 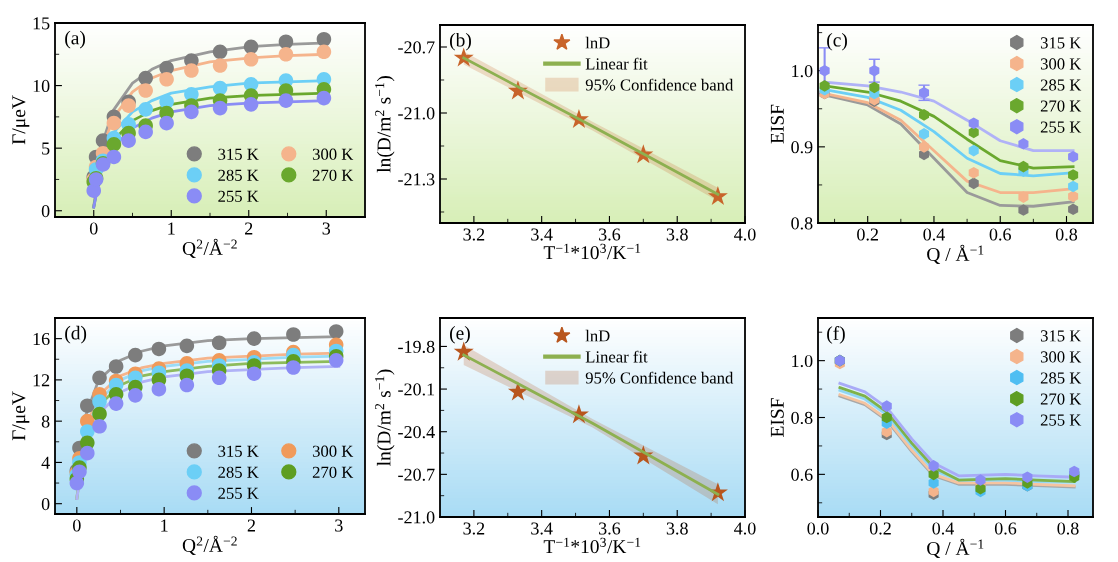 I want to click on y-tick-label: 8, so click(x=45, y=421).